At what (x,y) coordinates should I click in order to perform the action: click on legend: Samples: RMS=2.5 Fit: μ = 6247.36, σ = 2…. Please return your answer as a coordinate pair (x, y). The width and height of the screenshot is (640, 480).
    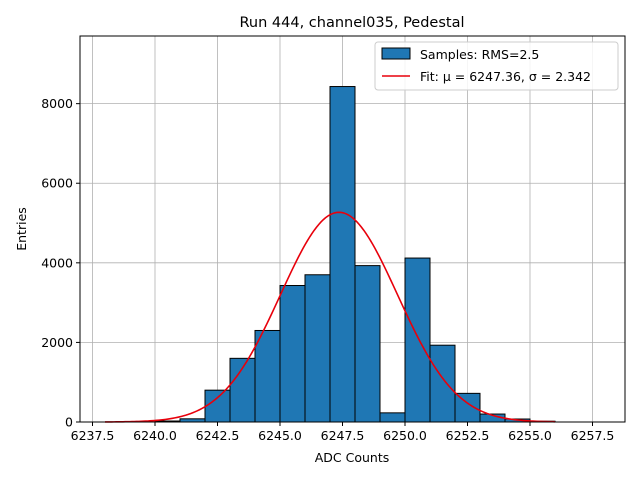
    Looking at the image, I should click on (496, 66).